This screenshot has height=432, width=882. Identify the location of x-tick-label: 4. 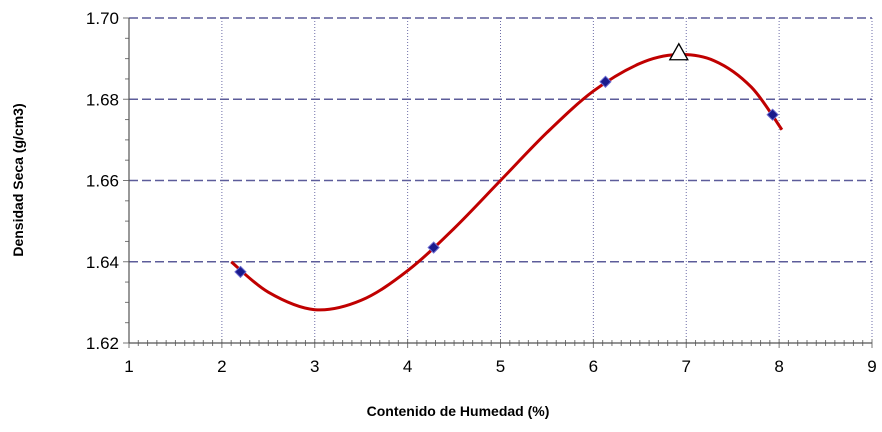
(407, 366).